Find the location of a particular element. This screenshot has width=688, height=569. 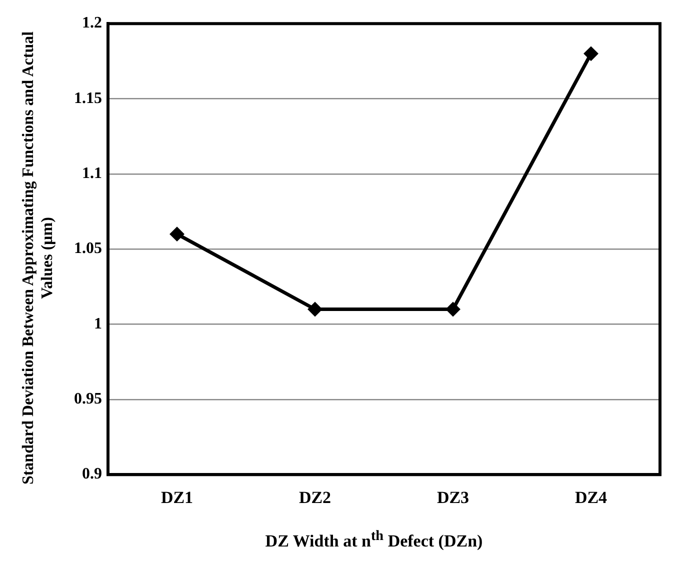

x-tick-label: DZ4 is located at coordinates (591, 498).